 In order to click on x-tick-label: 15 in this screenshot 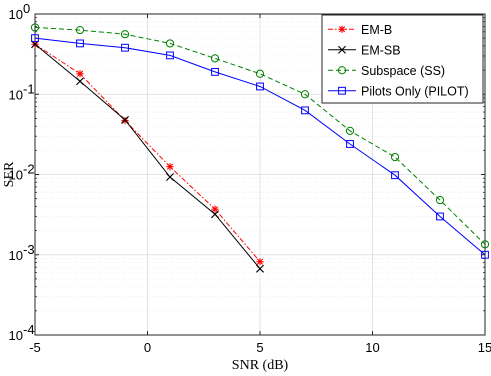, I will do `click(484, 347)`.